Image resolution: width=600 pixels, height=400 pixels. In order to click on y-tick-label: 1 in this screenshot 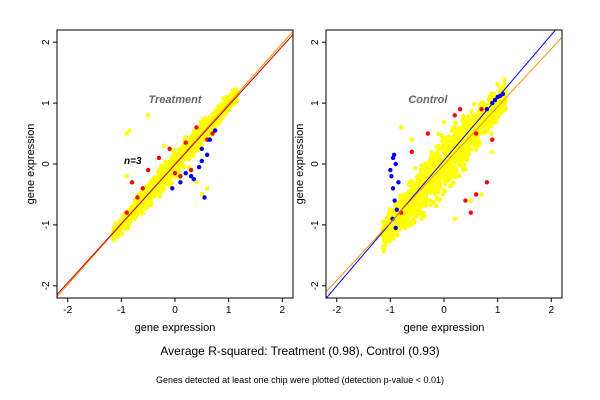, I will do `click(315, 103)`.